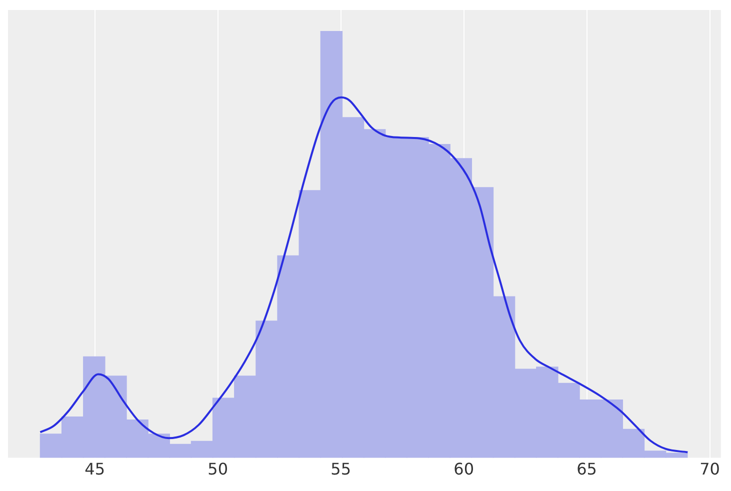 The height and width of the screenshot is (491, 731). Describe the element at coordinates (218, 469) in the screenshot. I see `x-tick-label: 50` at that location.